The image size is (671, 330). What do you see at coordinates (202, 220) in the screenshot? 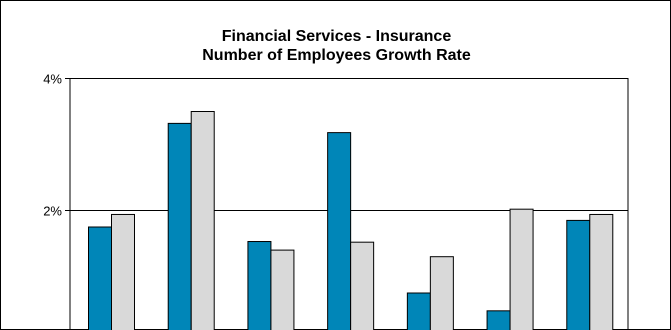
I see `bar-series2-group2` at bounding box center [202, 220].